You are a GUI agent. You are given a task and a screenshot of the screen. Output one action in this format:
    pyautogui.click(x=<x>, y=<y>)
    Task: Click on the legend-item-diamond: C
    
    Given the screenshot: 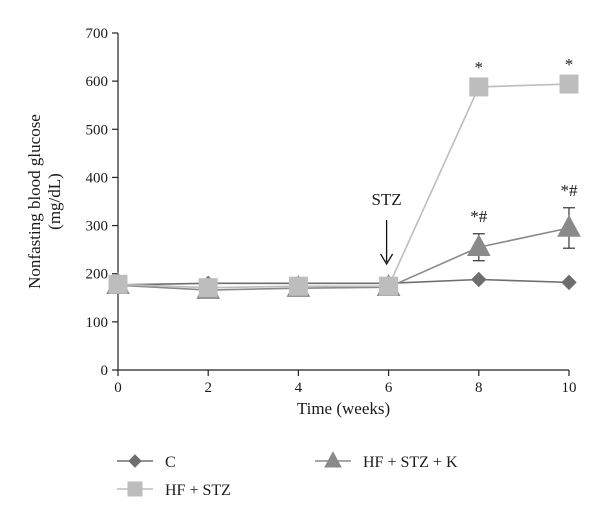 What is the action you would take?
    pyautogui.click(x=146, y=462)
    